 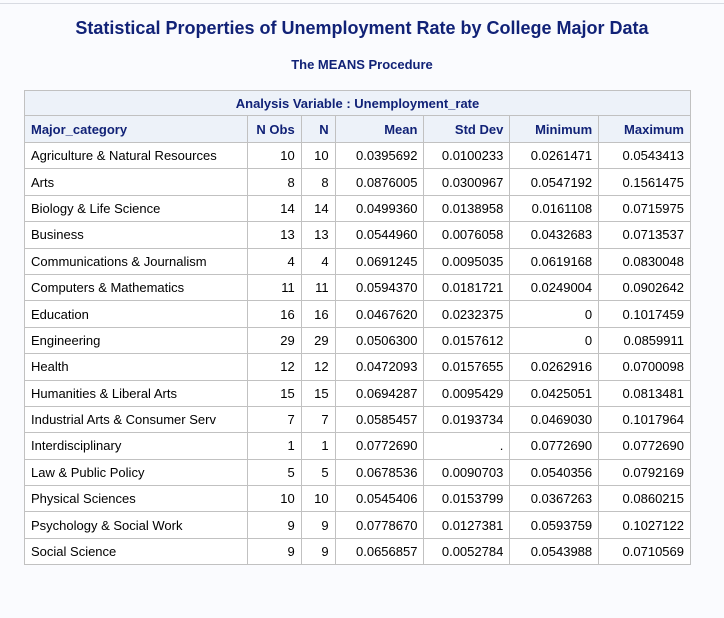 I want to click on mean-cell: 0.0656857, so click(x=379, y=551).